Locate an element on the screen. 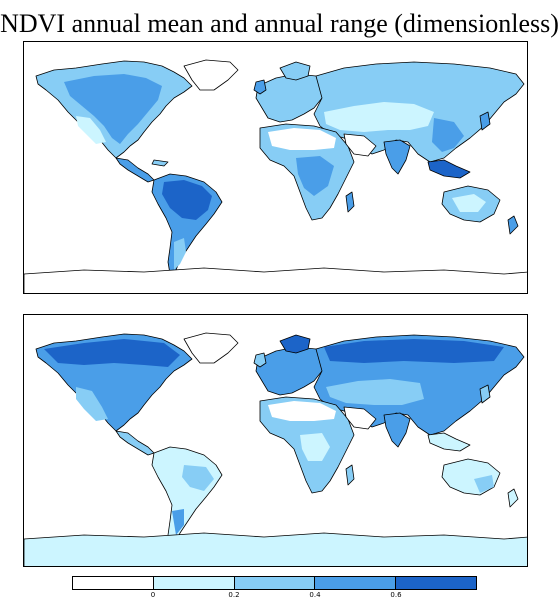  colorbar-tick-label: 0.4 is located at coordinates (315, 595).